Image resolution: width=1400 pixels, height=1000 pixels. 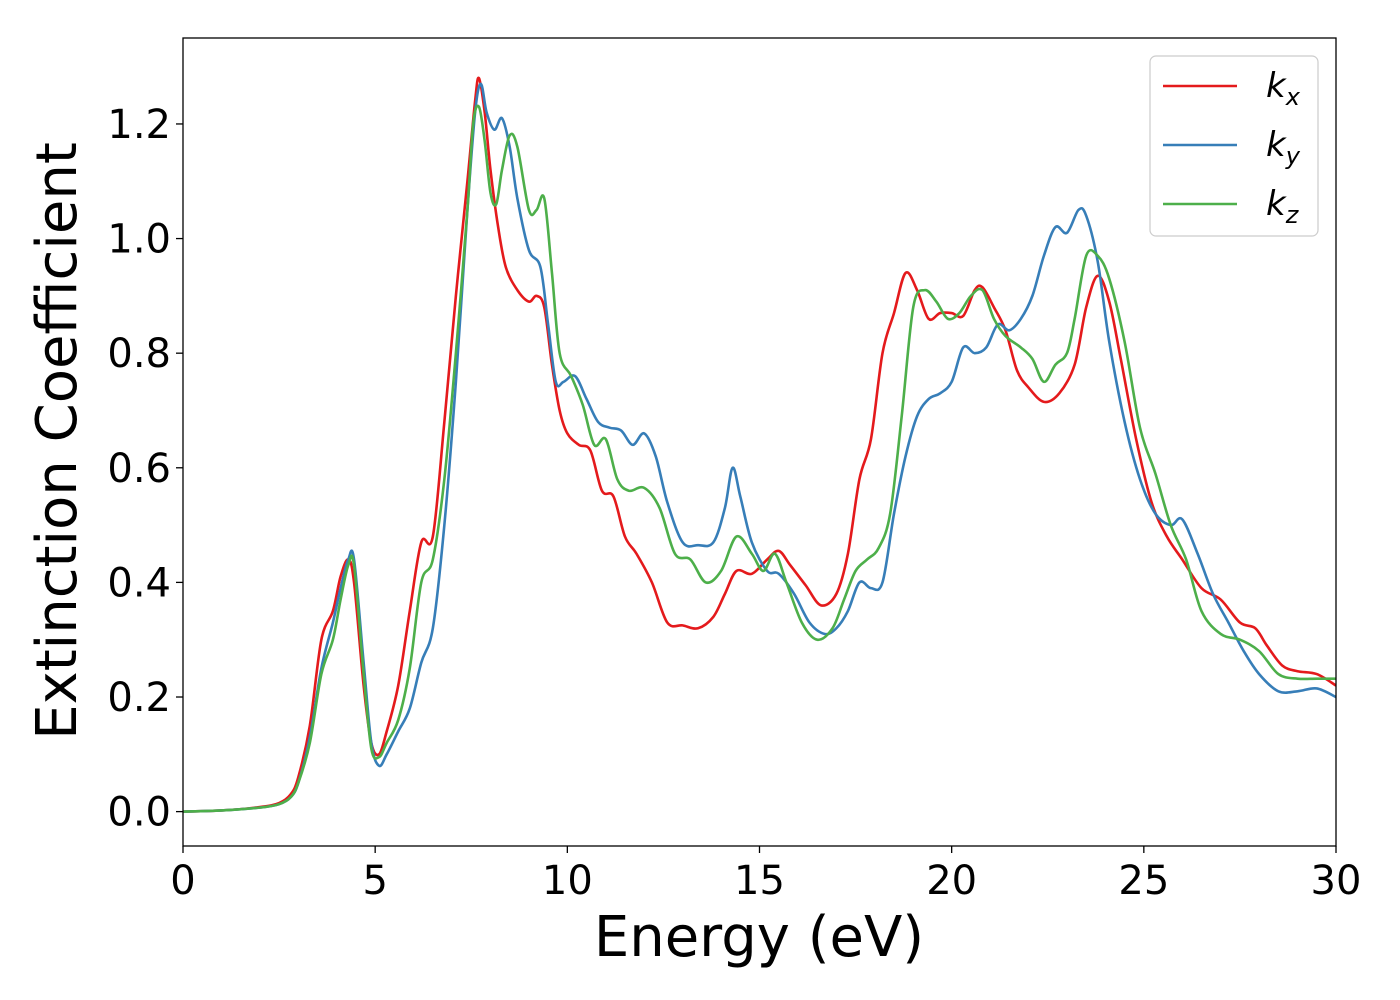 I want to click on legend-label-z: kz, so click(x=1283, y=206).